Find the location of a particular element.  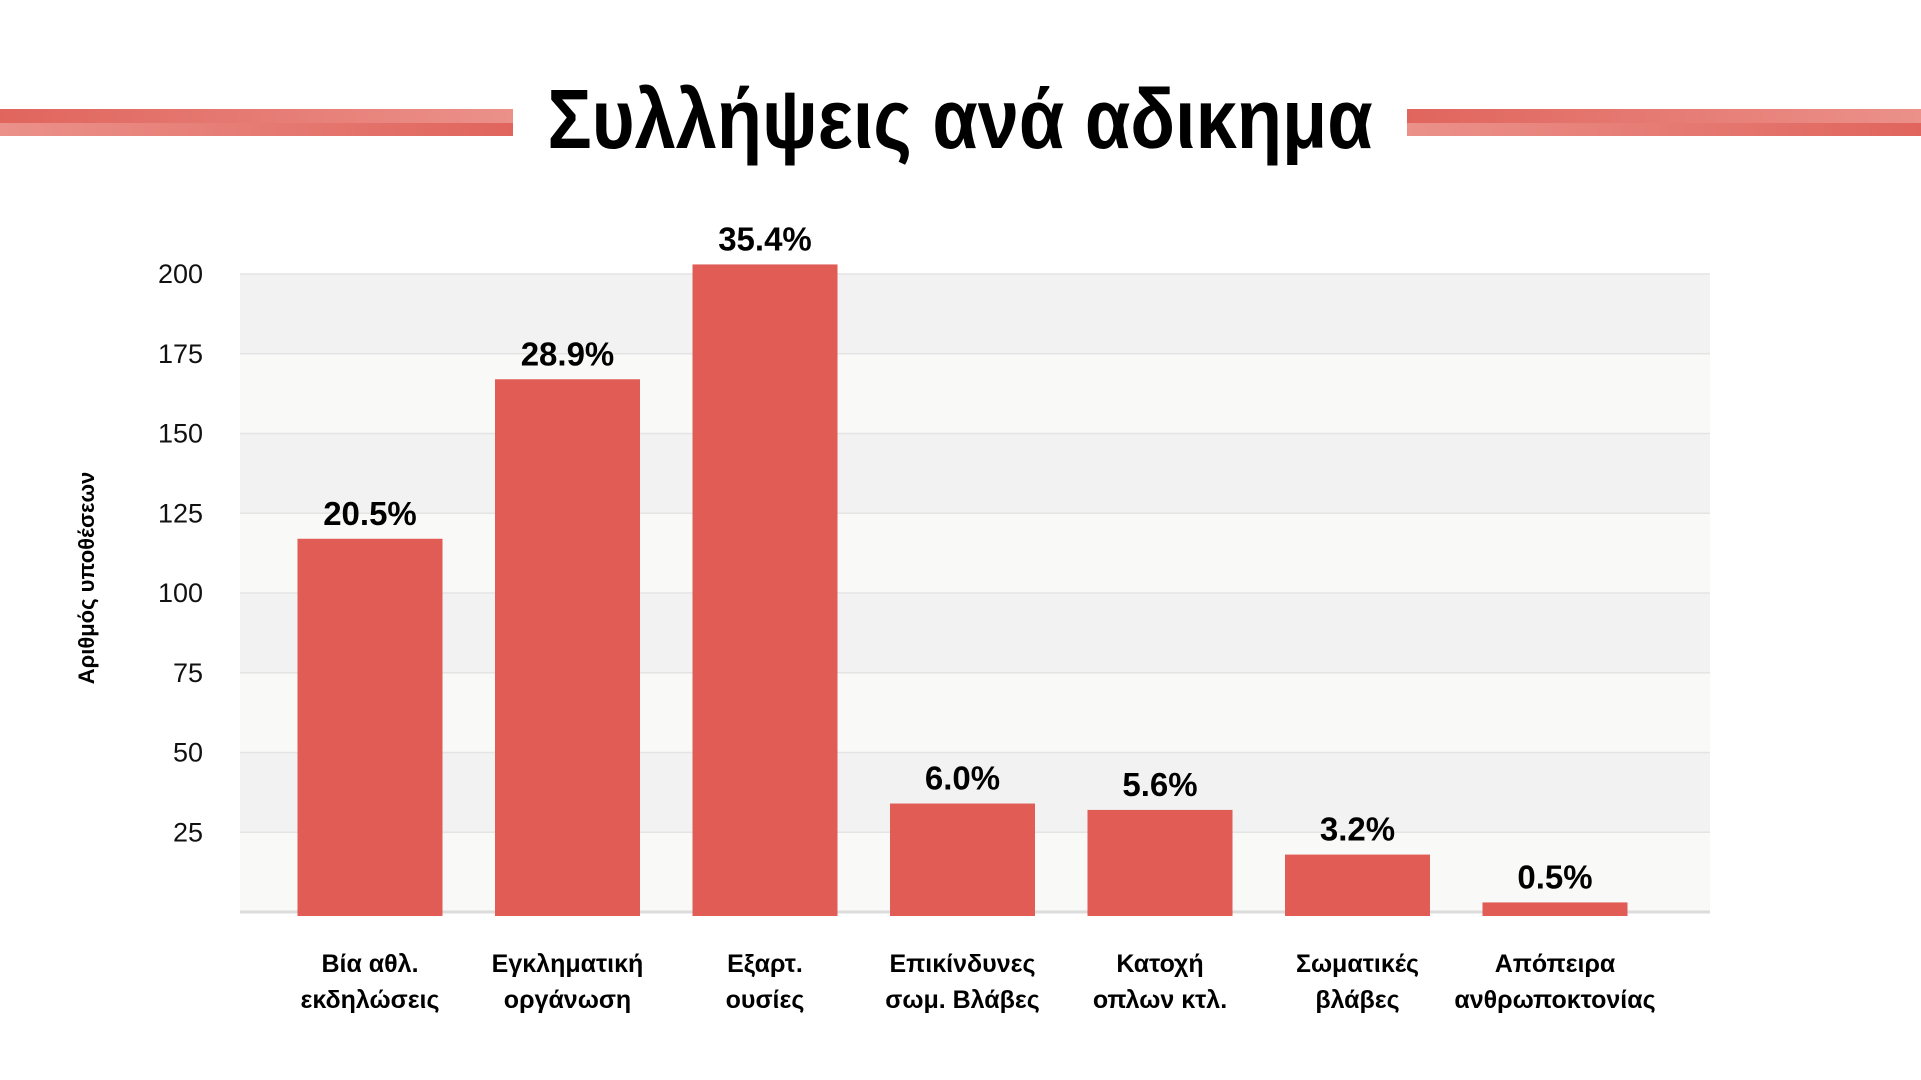

x-tick-label: Σωματικές is located at coordinates (1357, 964).